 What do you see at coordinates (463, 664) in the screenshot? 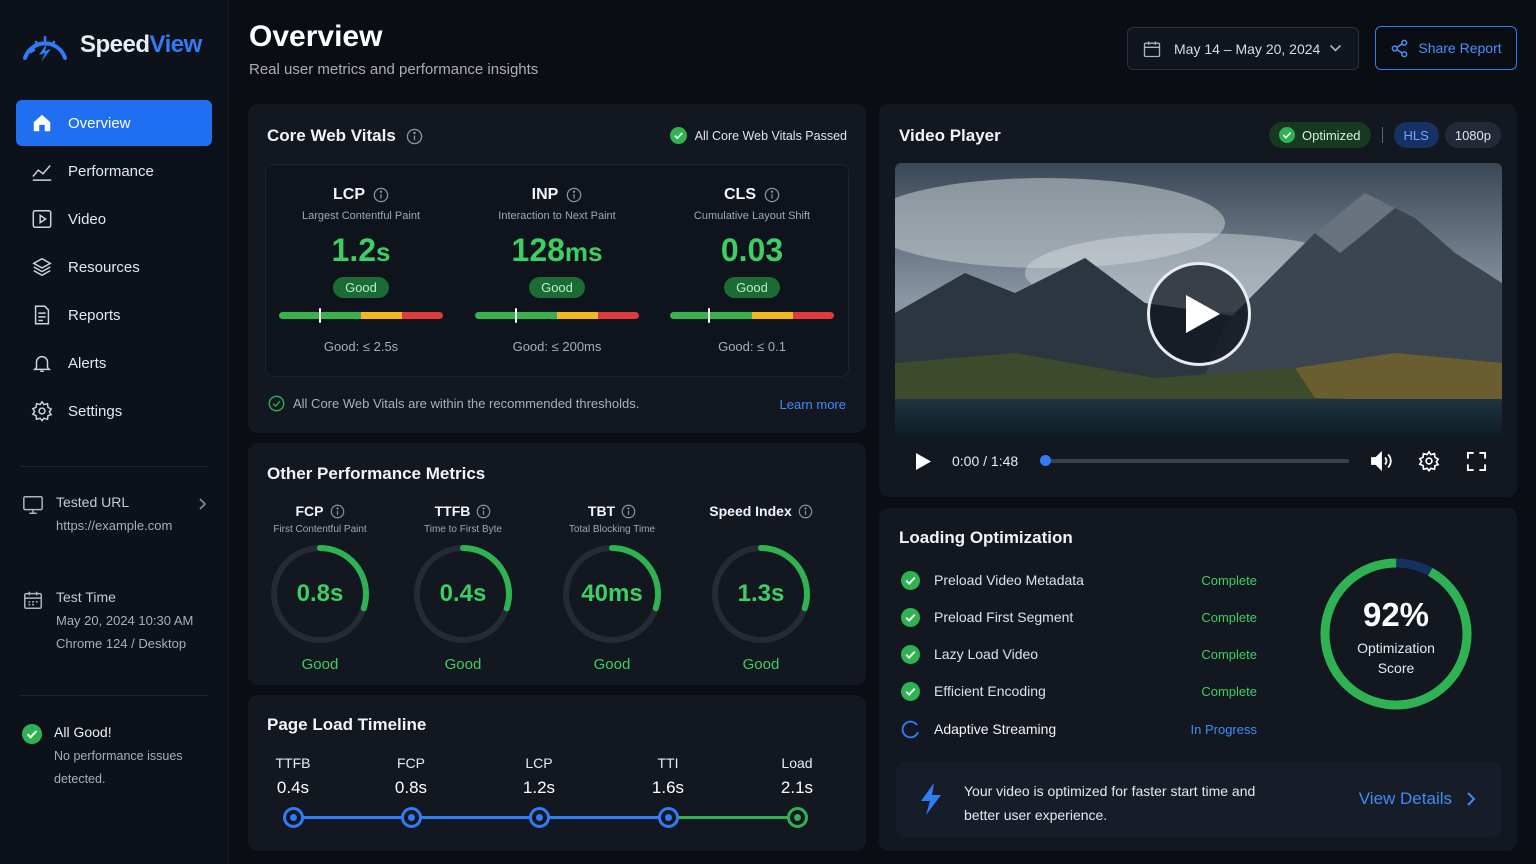
I see `gauge-rating: Good` at bounding box center [463, 664].